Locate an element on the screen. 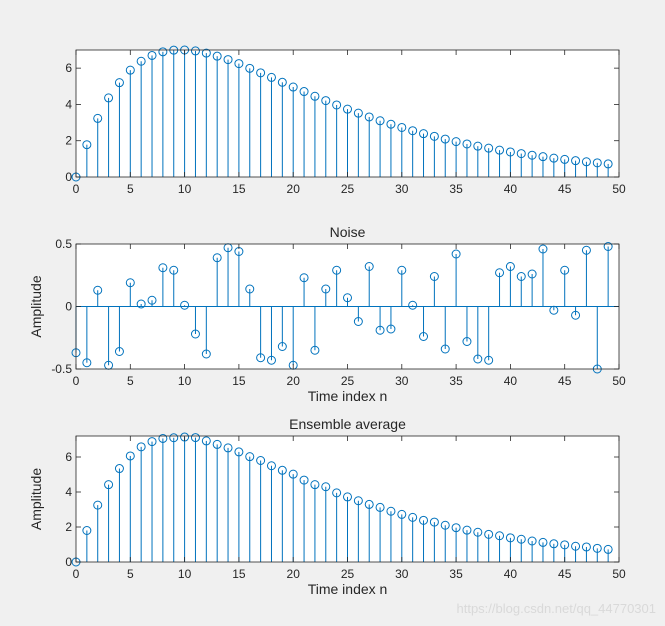  watermark: https://blog.csdn.net/qq_44770301 is located at coordinates (557, 608).